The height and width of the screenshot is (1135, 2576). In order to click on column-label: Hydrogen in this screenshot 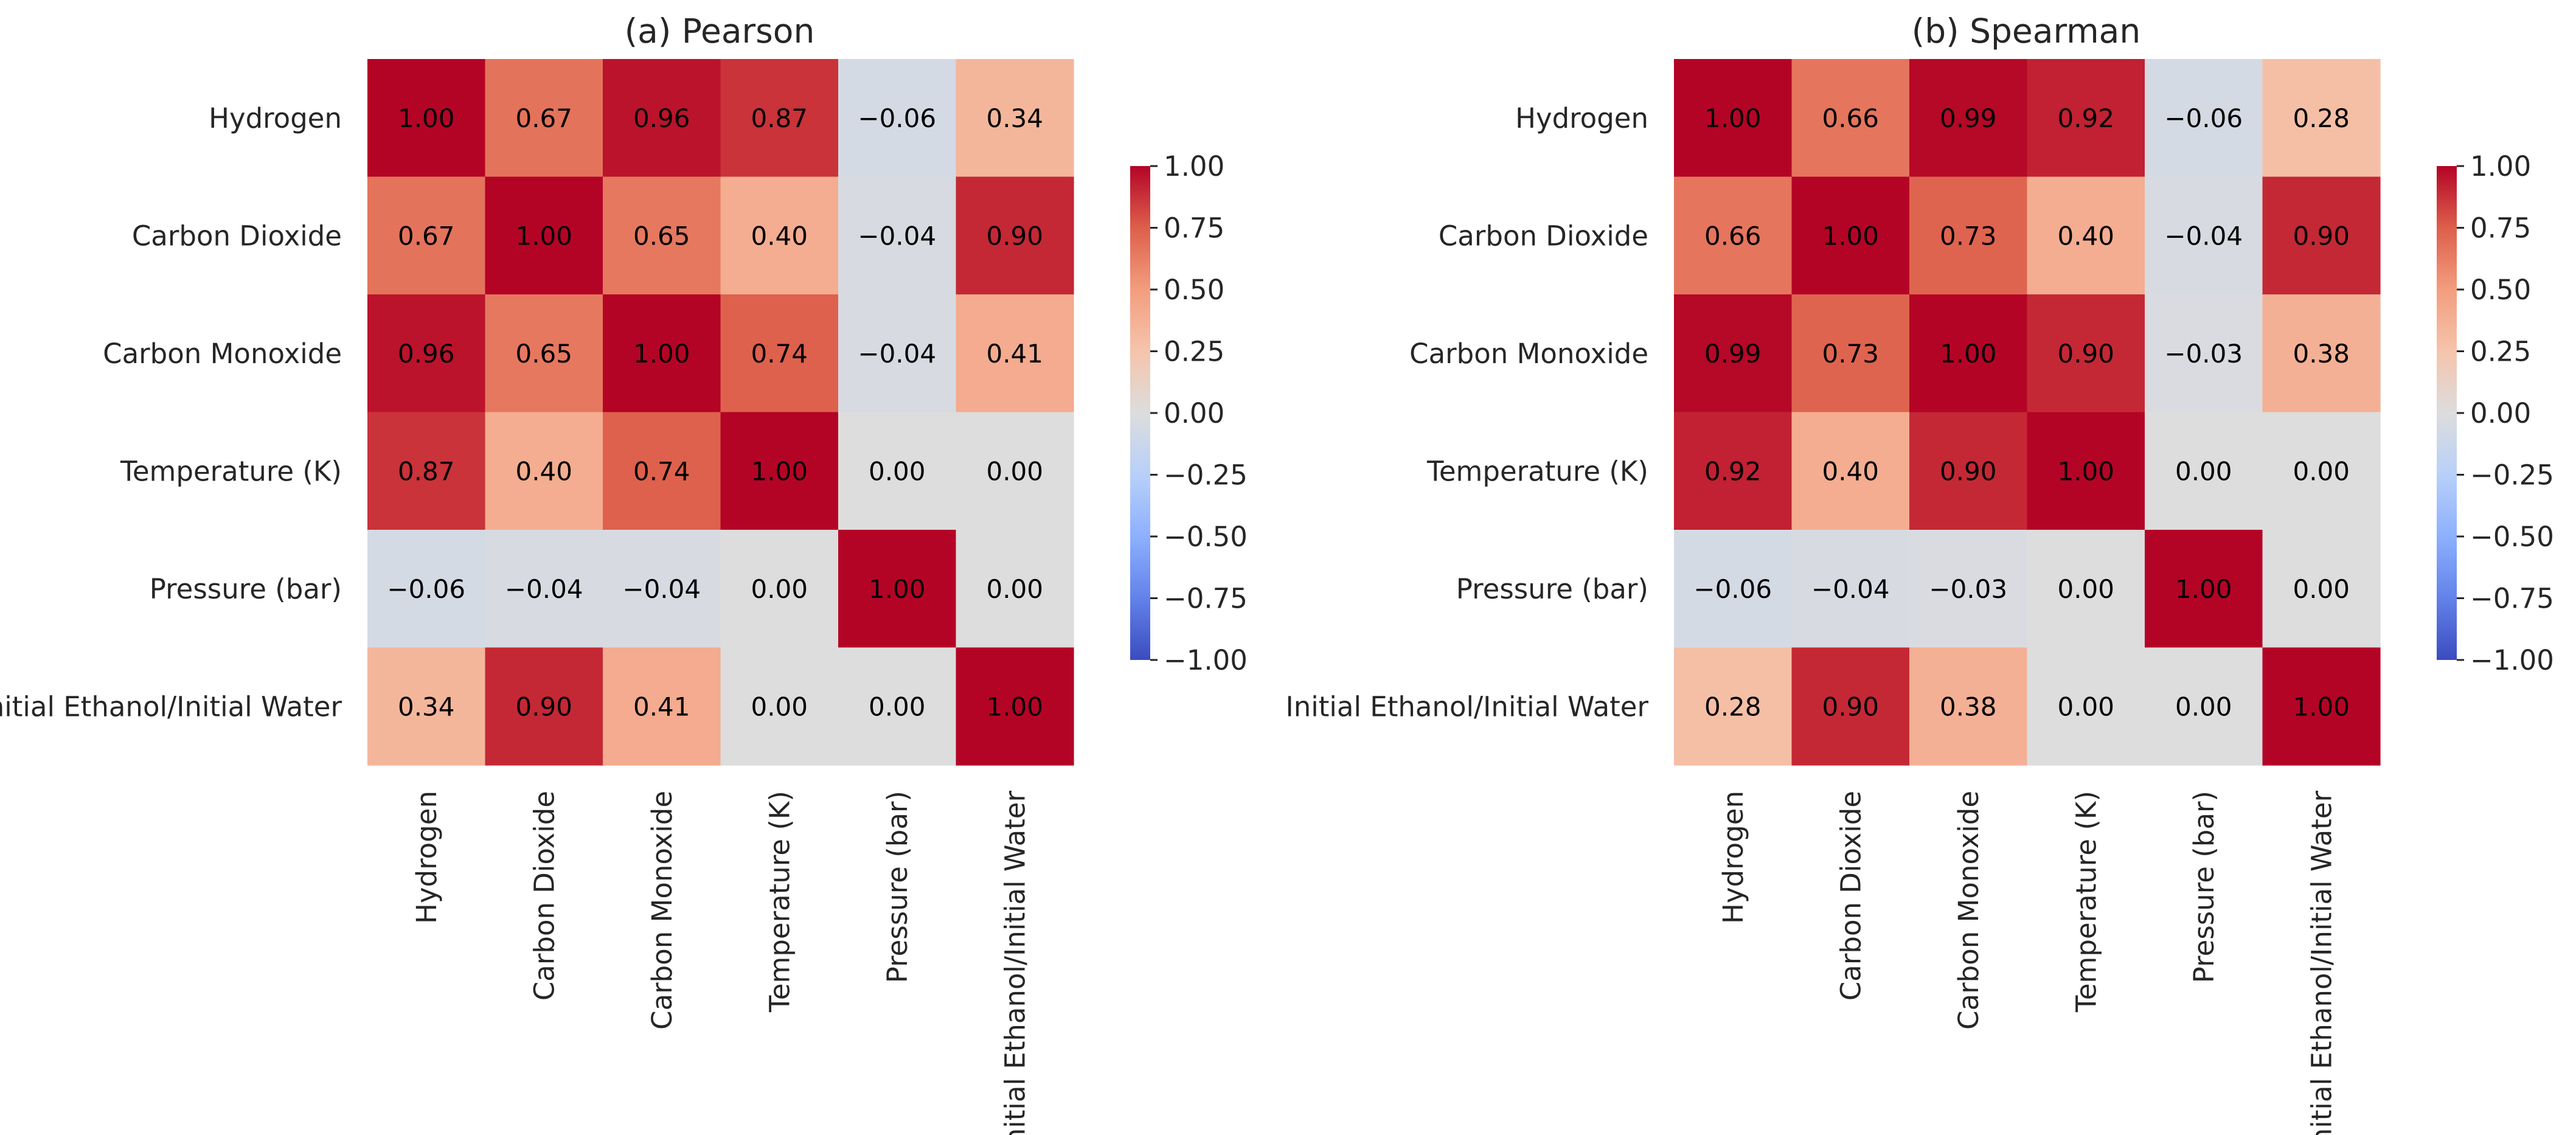, I will do `click(1733, 857)`.